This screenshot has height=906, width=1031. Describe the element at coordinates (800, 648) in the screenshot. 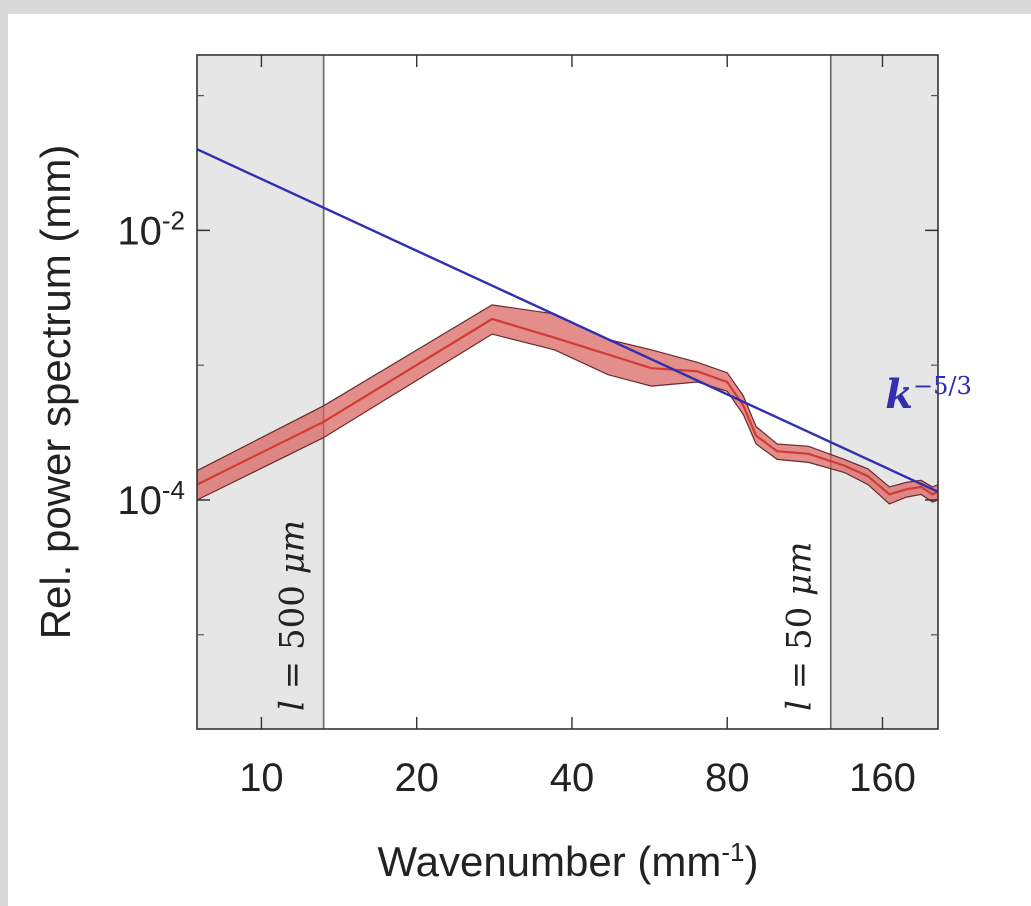

I see `region-label-eq: = 50` at that location.